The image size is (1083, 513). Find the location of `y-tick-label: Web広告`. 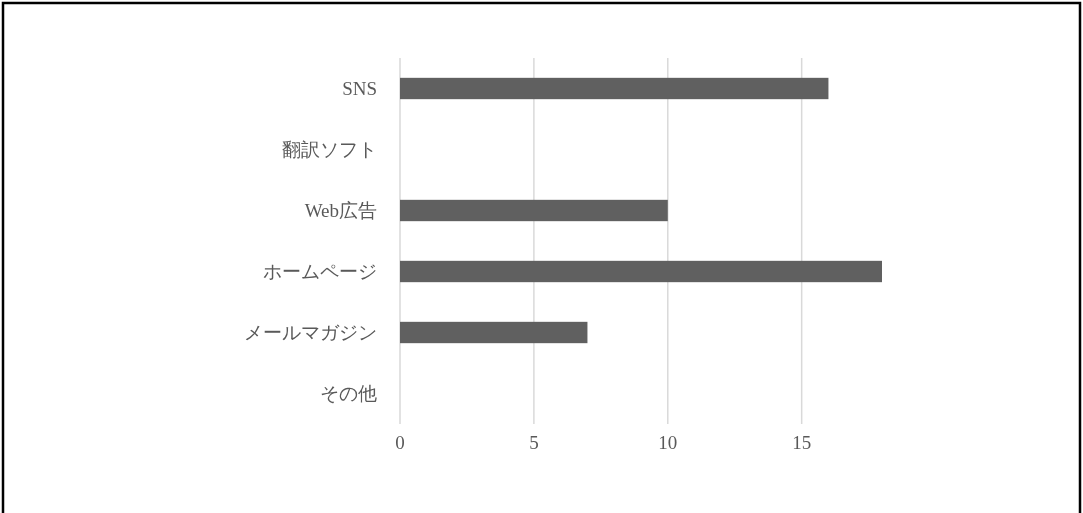

y-tick-label: Web広告 is located at coordinates (340, 211).